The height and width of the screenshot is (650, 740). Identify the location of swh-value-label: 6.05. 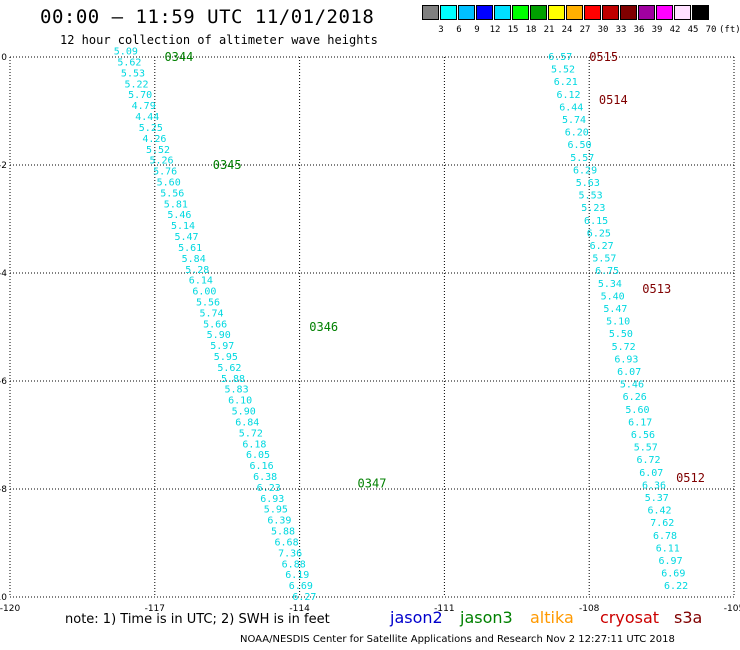
(258, 455).